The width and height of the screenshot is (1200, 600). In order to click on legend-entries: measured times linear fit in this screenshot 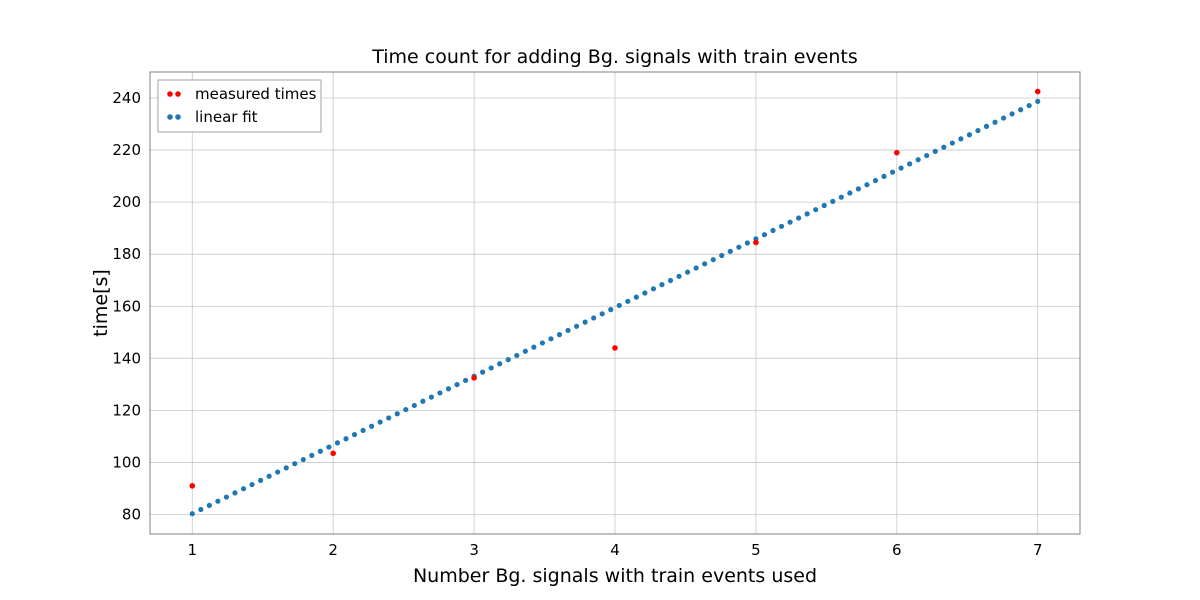, I will do `click(242, 105)`.